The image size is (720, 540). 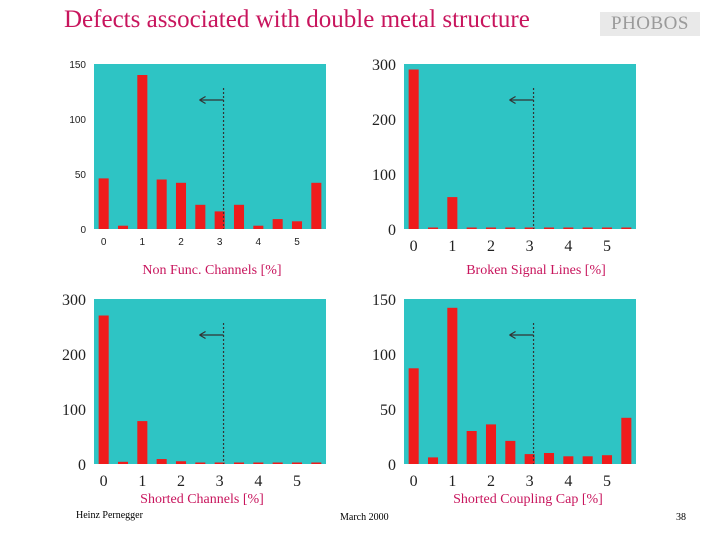 I want to click on xlabel-non-func-channels: Non Func. Channels [%], so click(x=212, y=270).